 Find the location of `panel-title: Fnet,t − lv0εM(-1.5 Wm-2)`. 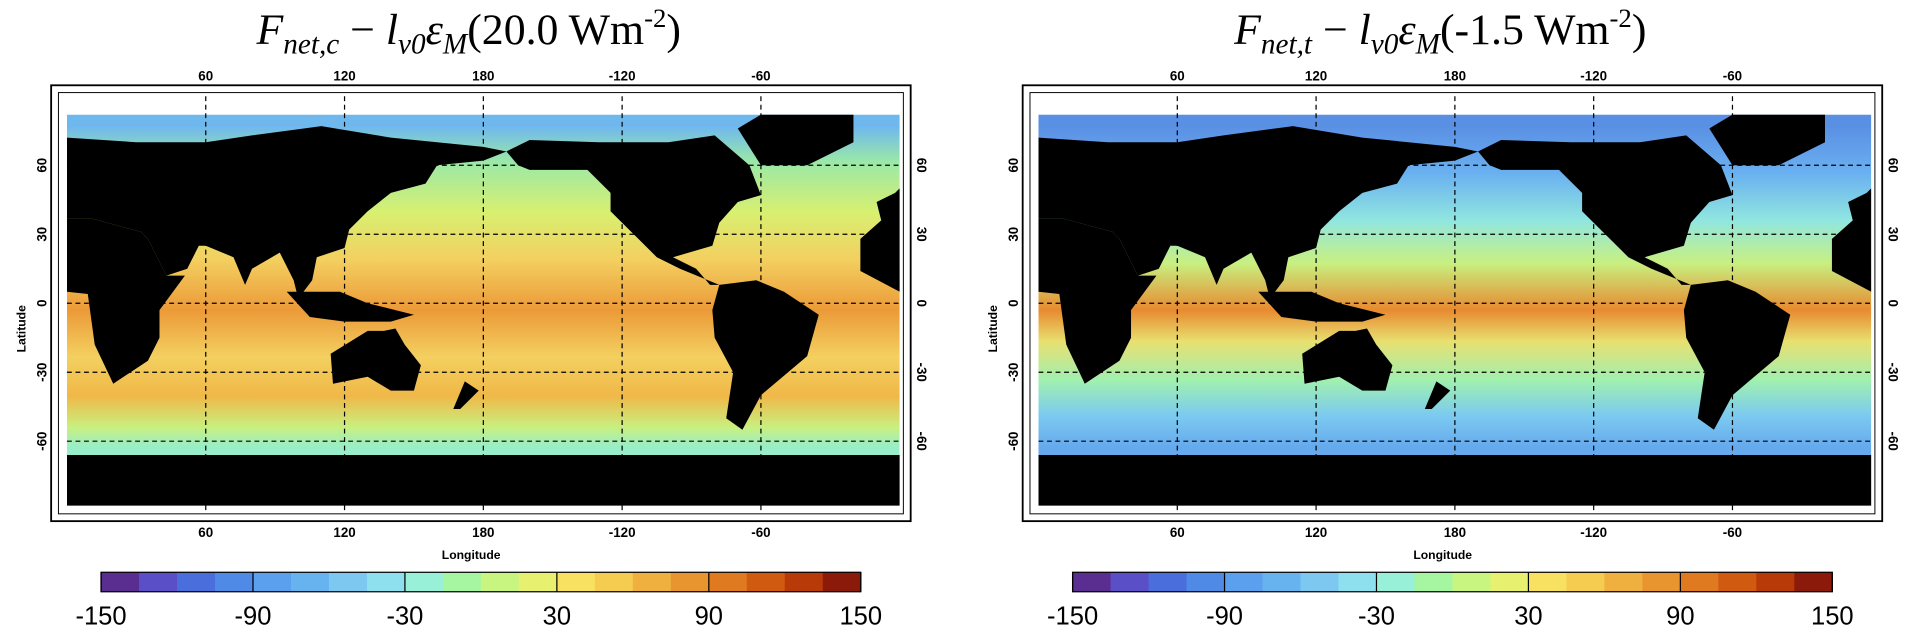

panel-title: Fnet,t − lv0εM(-1.5 Wm-2) is located at coordinates (1439, 32).